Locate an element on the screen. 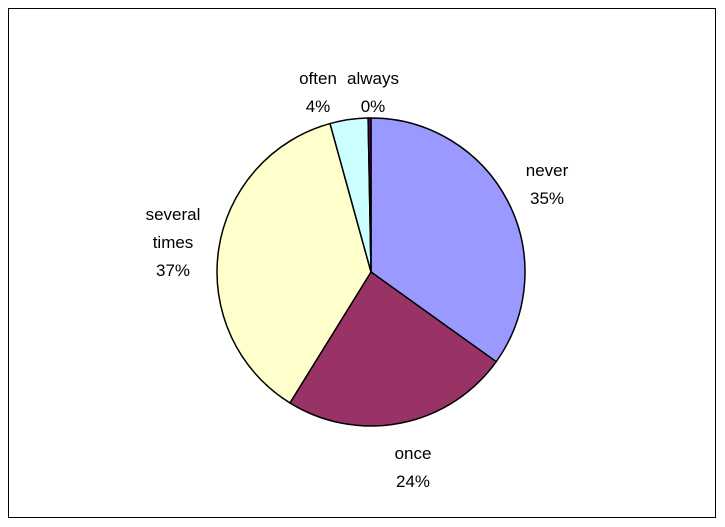  pie-slice-never is located at coordinates (448, 240).